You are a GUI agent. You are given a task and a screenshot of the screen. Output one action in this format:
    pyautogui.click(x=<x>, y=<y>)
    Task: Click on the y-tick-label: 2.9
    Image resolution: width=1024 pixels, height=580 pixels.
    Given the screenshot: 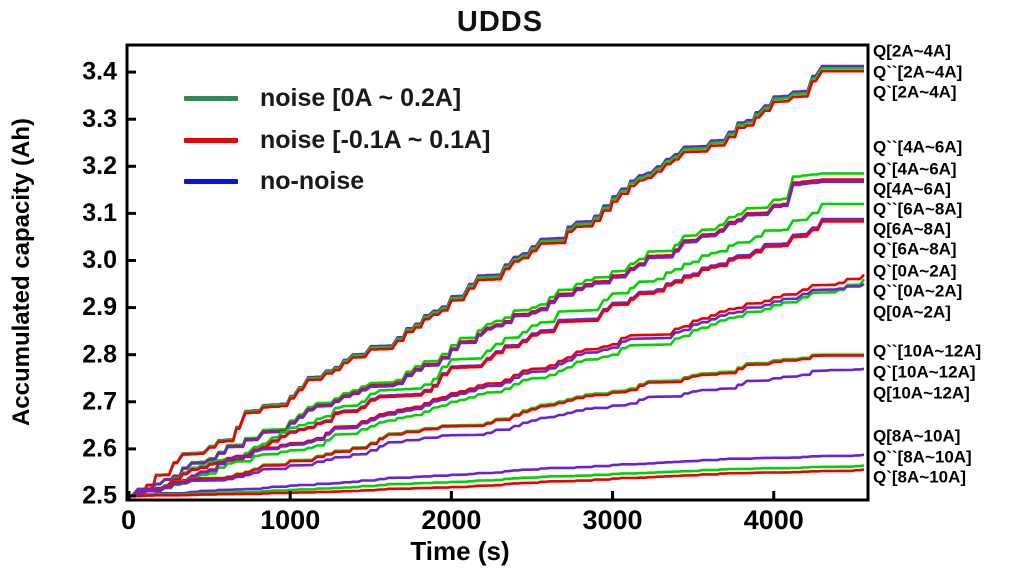 What is the action you would take?
    pyautogui.click(x=99, y=307)
    